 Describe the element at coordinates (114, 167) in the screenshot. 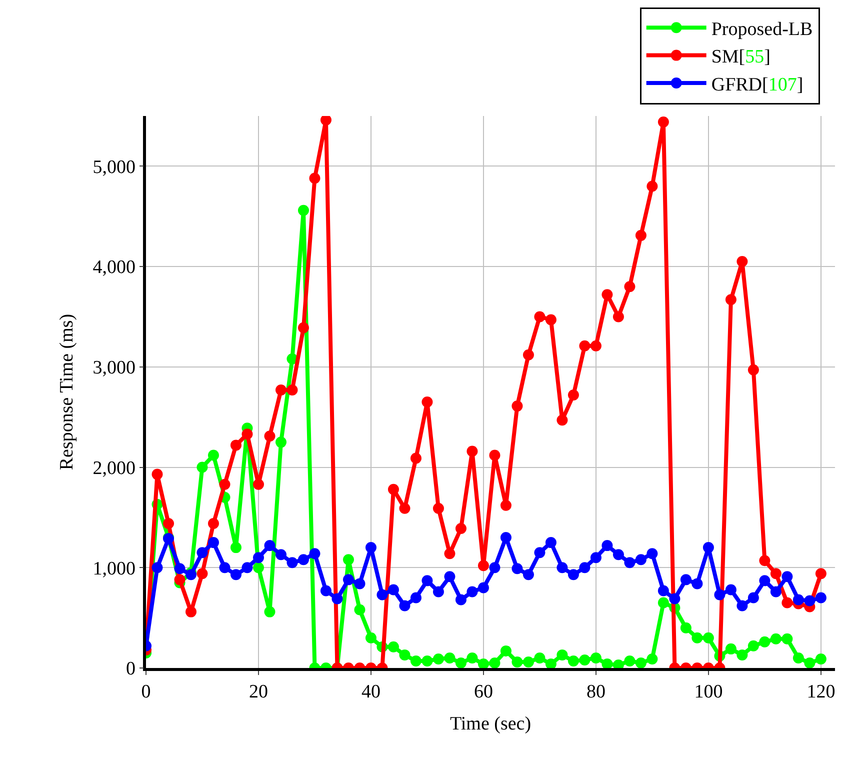

I see `y-tick-label: 5,000` at that location.